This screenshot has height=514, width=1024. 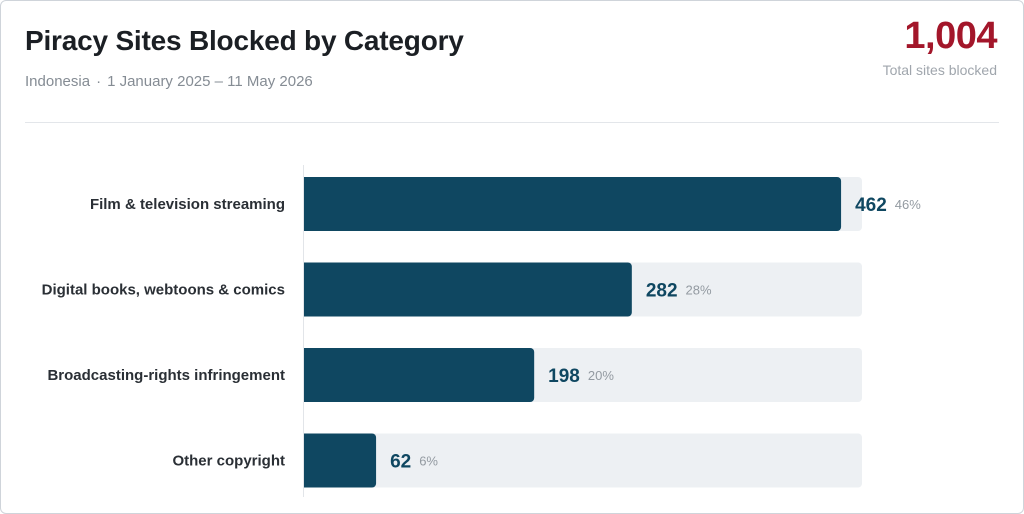 What do you see at coordinates (950, 36) in the screenshot?
I see `total-value: 1,004` at bounding box center [950, 36].